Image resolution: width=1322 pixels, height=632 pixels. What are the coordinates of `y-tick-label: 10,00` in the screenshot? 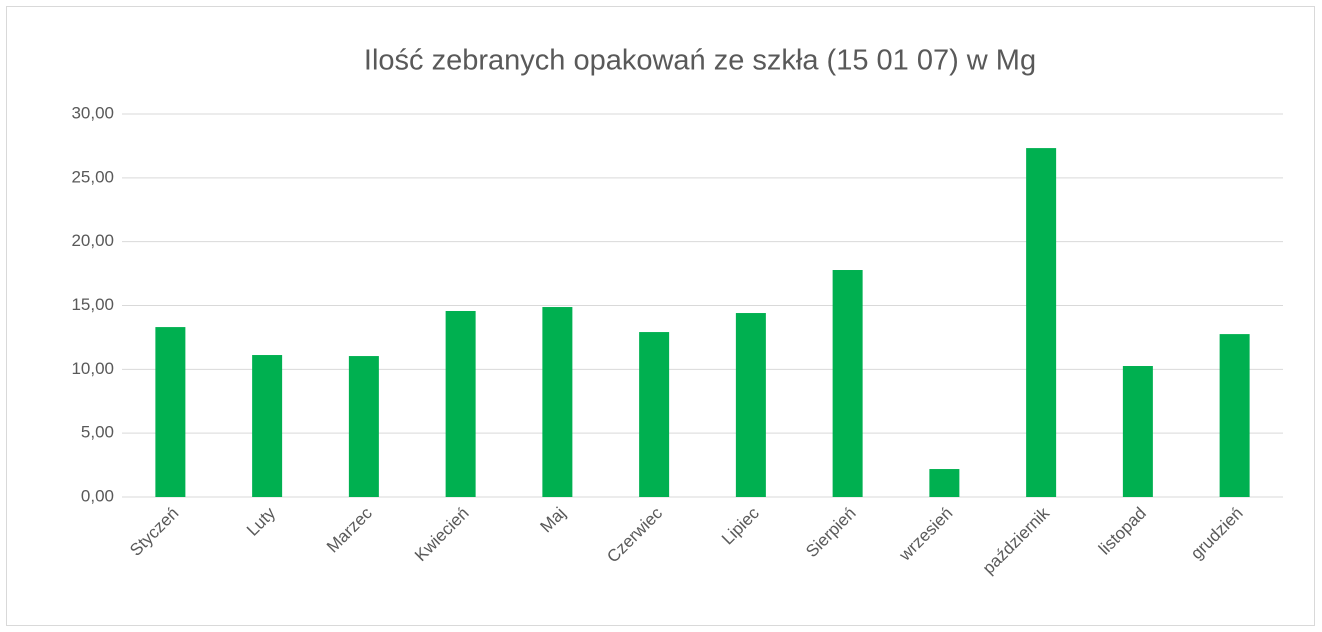 It's located at (92, 368).